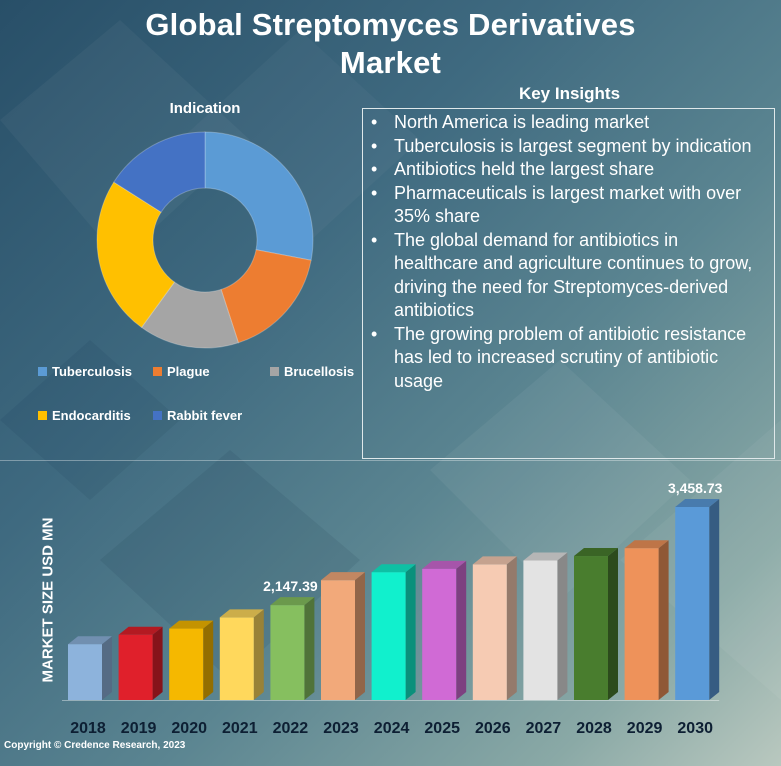  Describe the element at coordinates (91, 415) in the screenshot. I see `legend-label: Endocarditis` at that location.